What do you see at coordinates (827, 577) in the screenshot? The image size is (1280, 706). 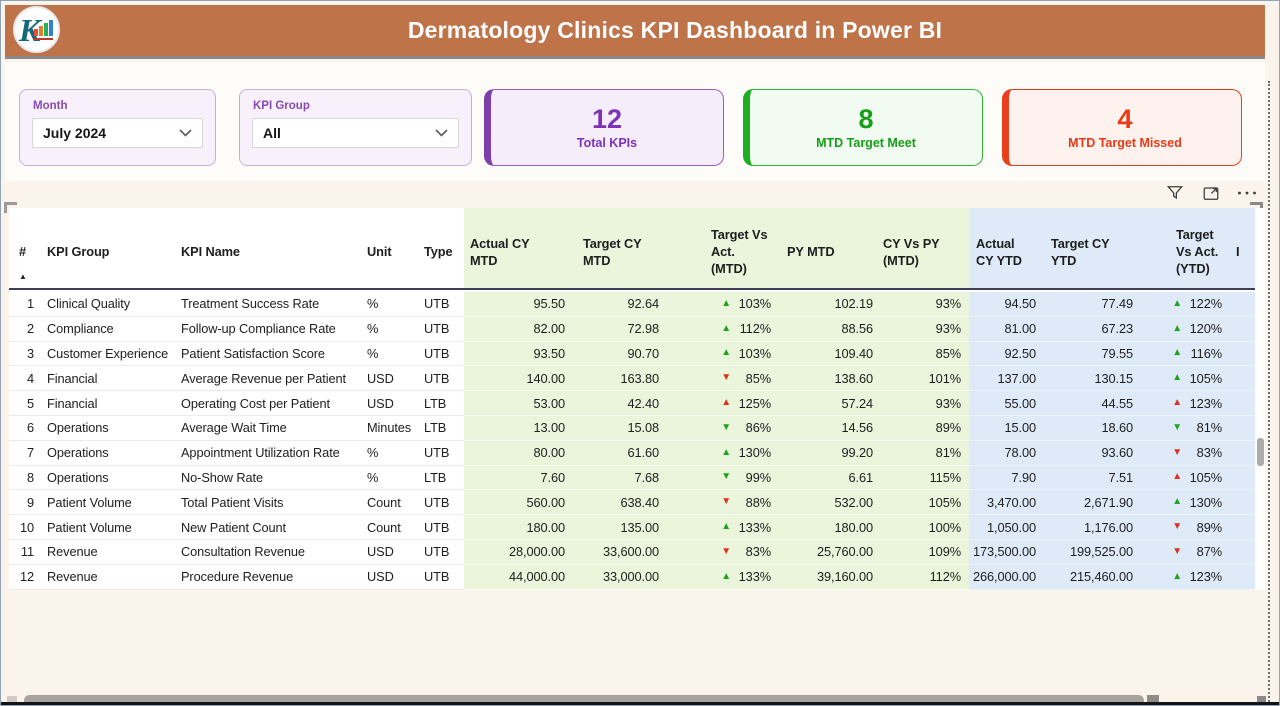 I see `cell-py-mtd: 39,160.00` at bounding box center [827, 577].